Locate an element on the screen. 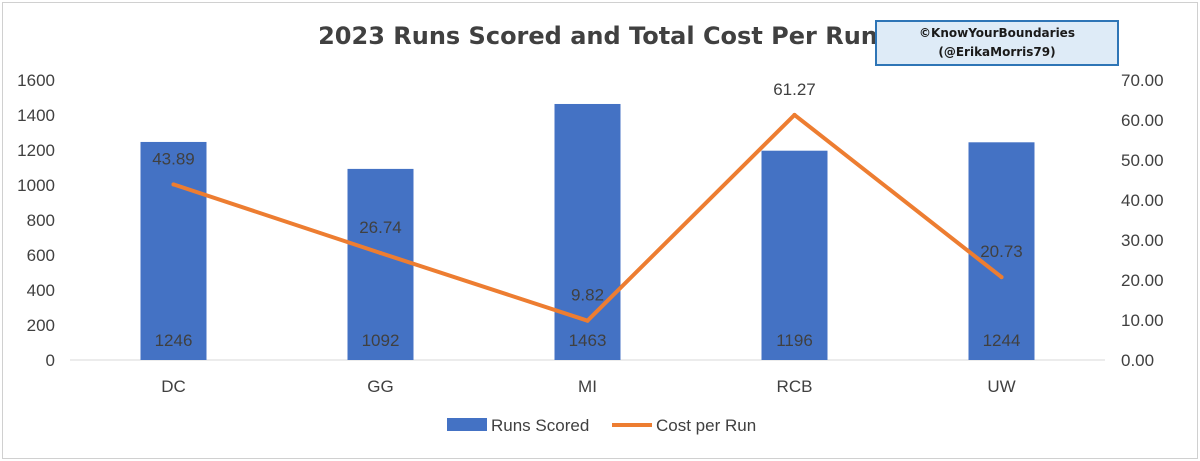  left-axis-tick-label: 400 is located at coordinates (41, 290).